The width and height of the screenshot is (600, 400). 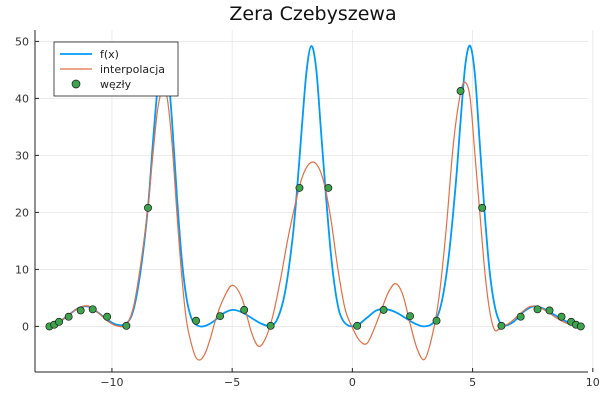 I want to click on y-tick-label: 20, so click(x=22, y=212).